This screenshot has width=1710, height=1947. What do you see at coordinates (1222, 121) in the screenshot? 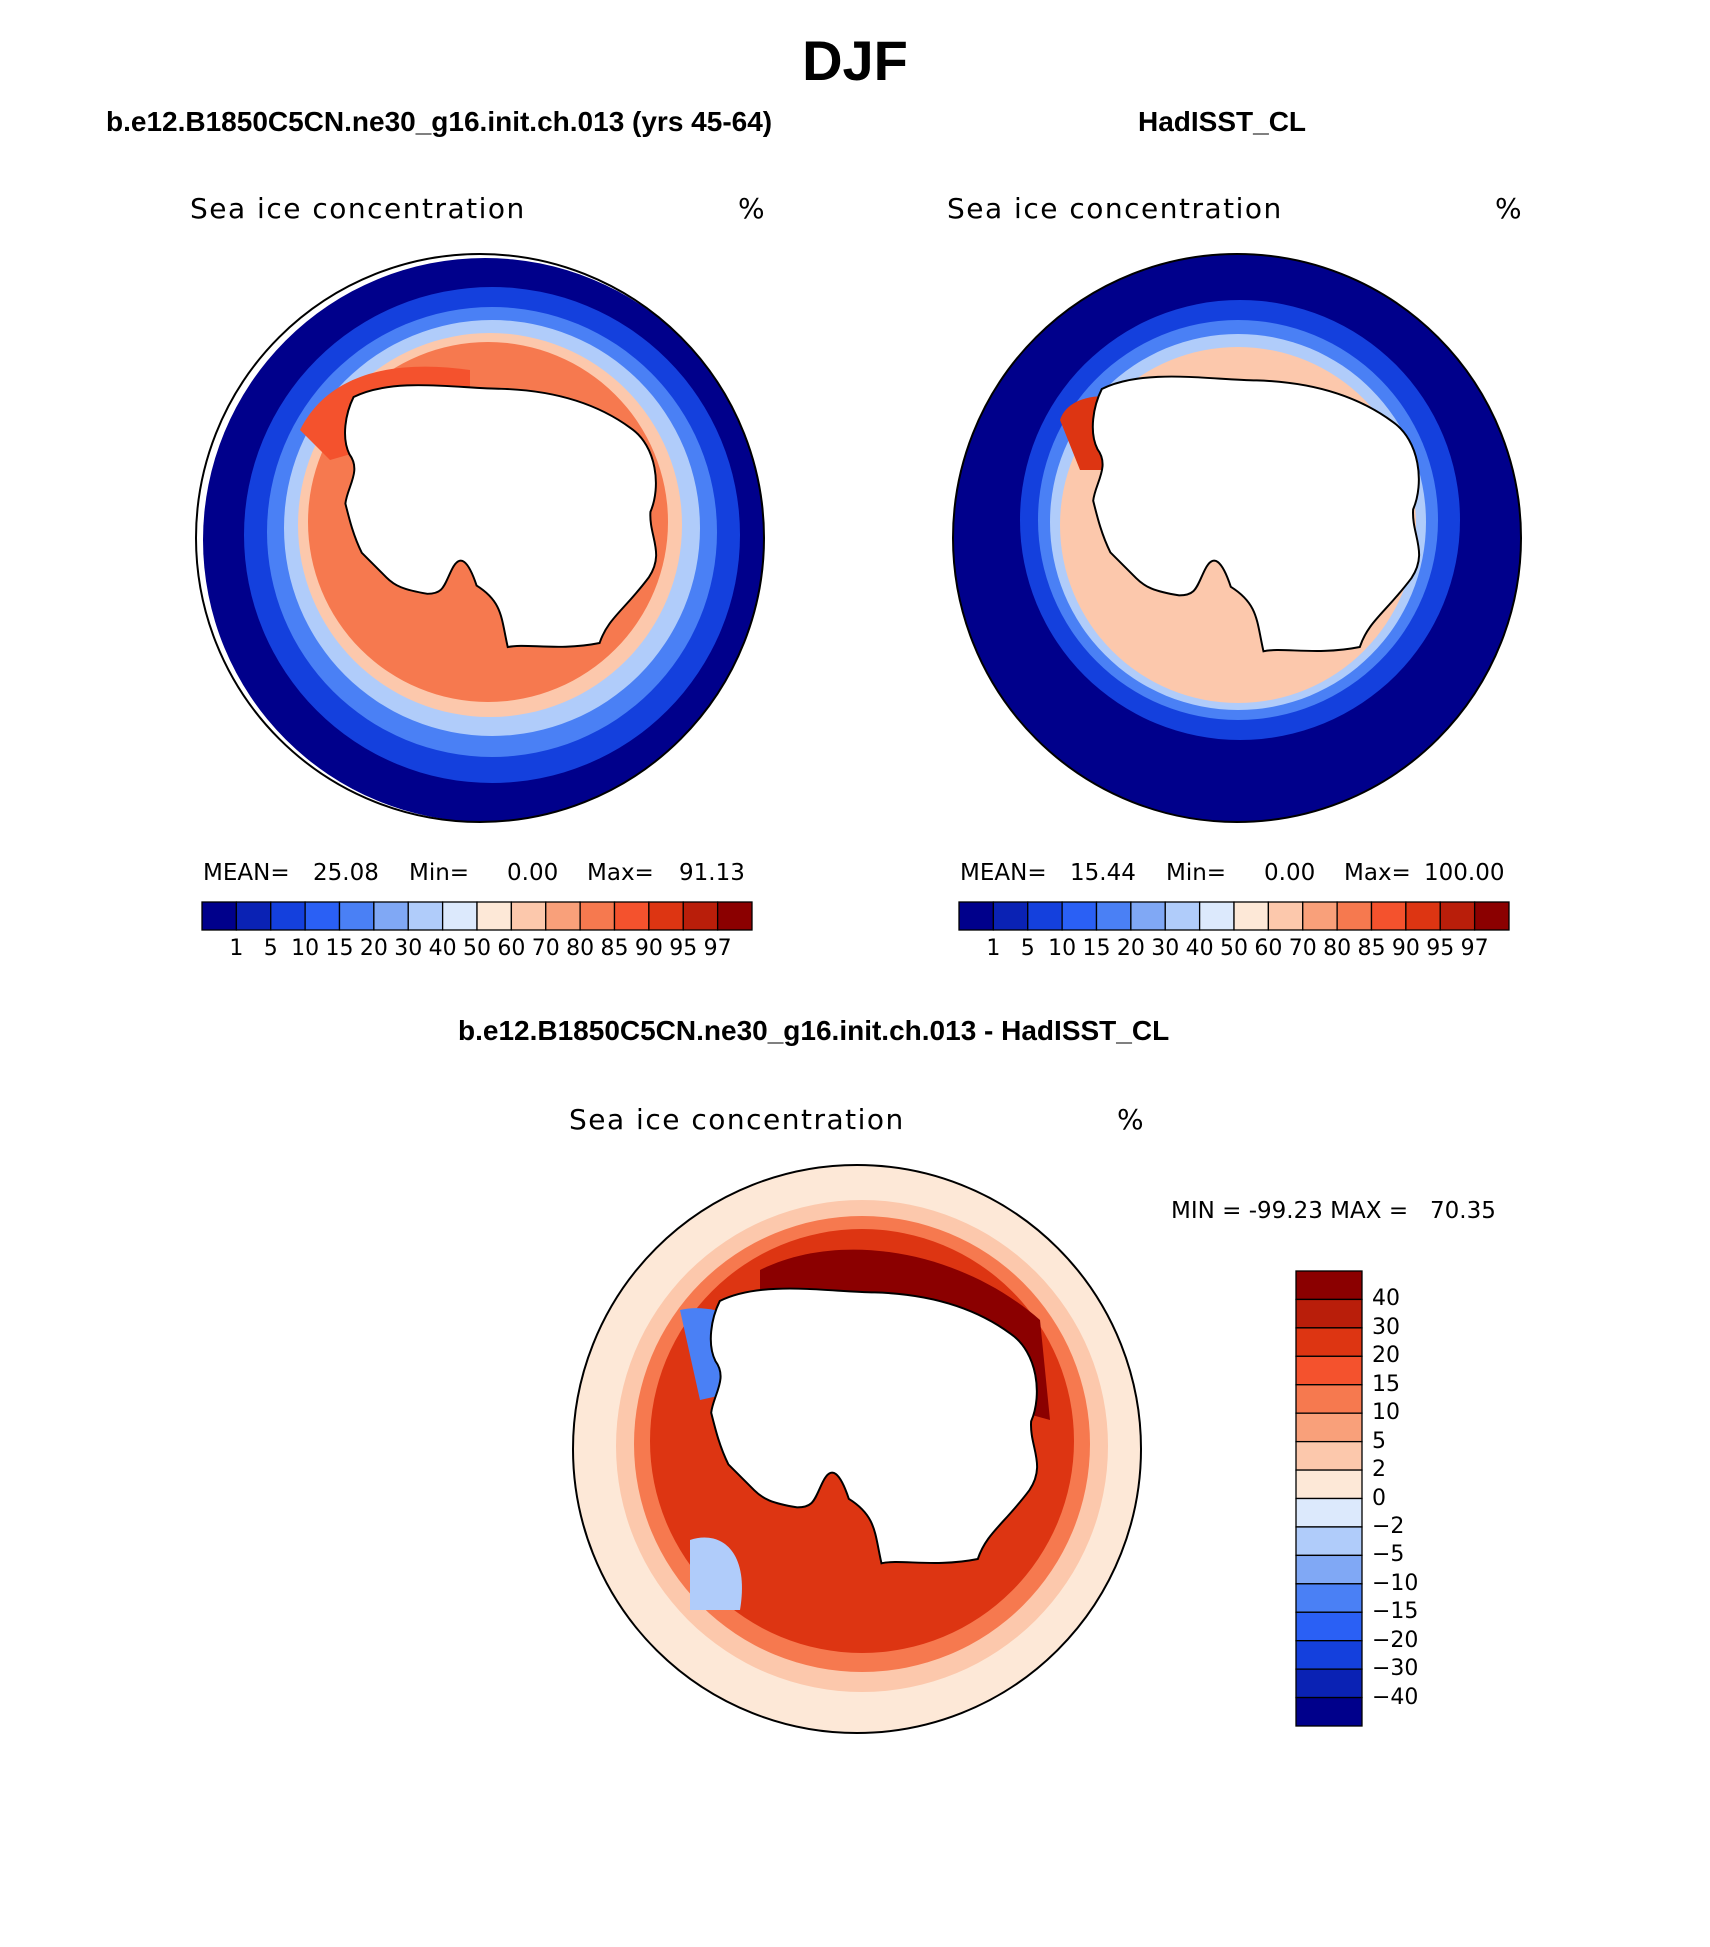
I see `panel-2-title: HadISST_CL` at bounding box center [1222, 121].